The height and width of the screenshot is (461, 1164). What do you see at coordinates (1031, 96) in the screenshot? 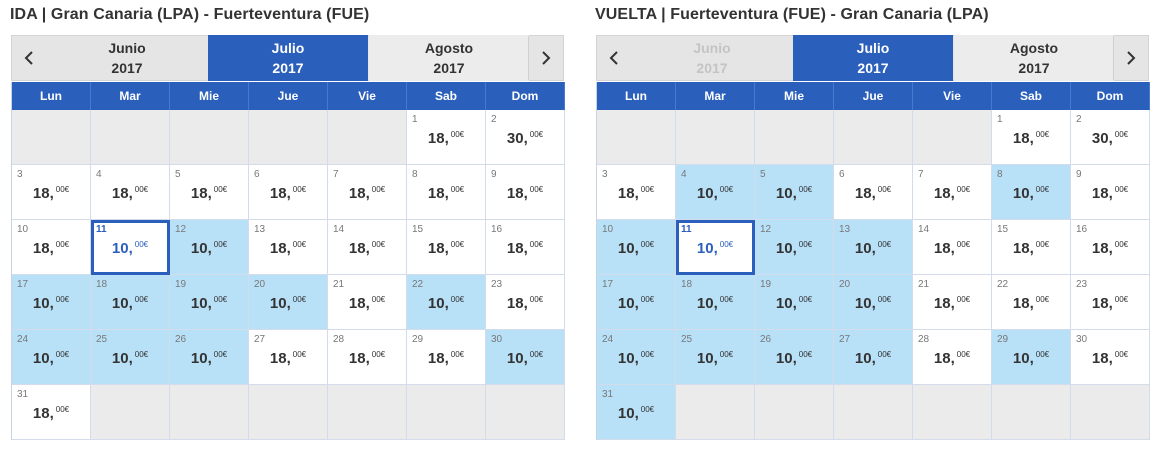
I see `weekday-header: Sab` at bounding box center [1031, 96].